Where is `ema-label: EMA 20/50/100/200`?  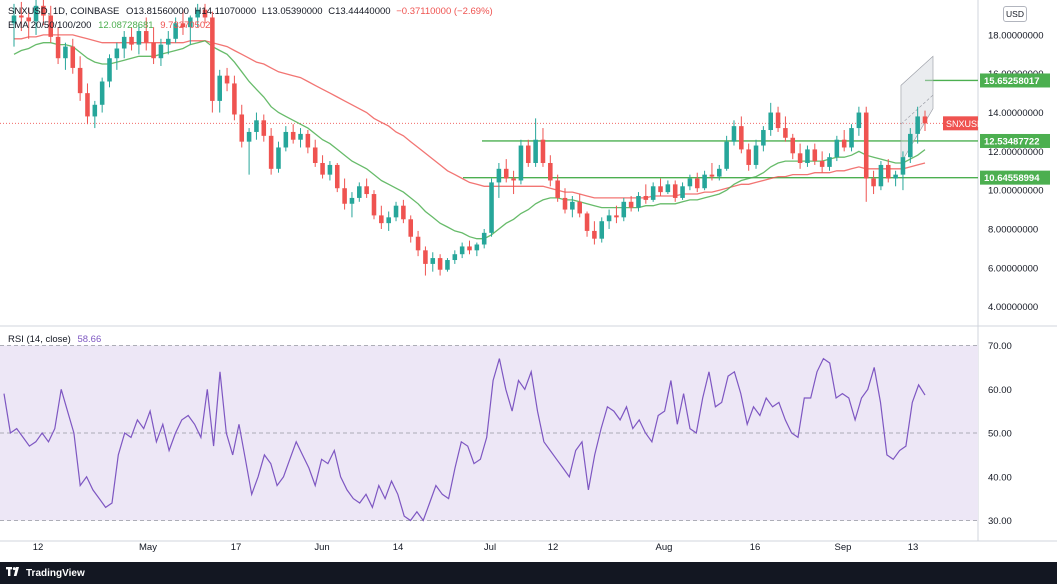 ema-label: EMA 20/50/100/200 is located at coordinates (50, 25).